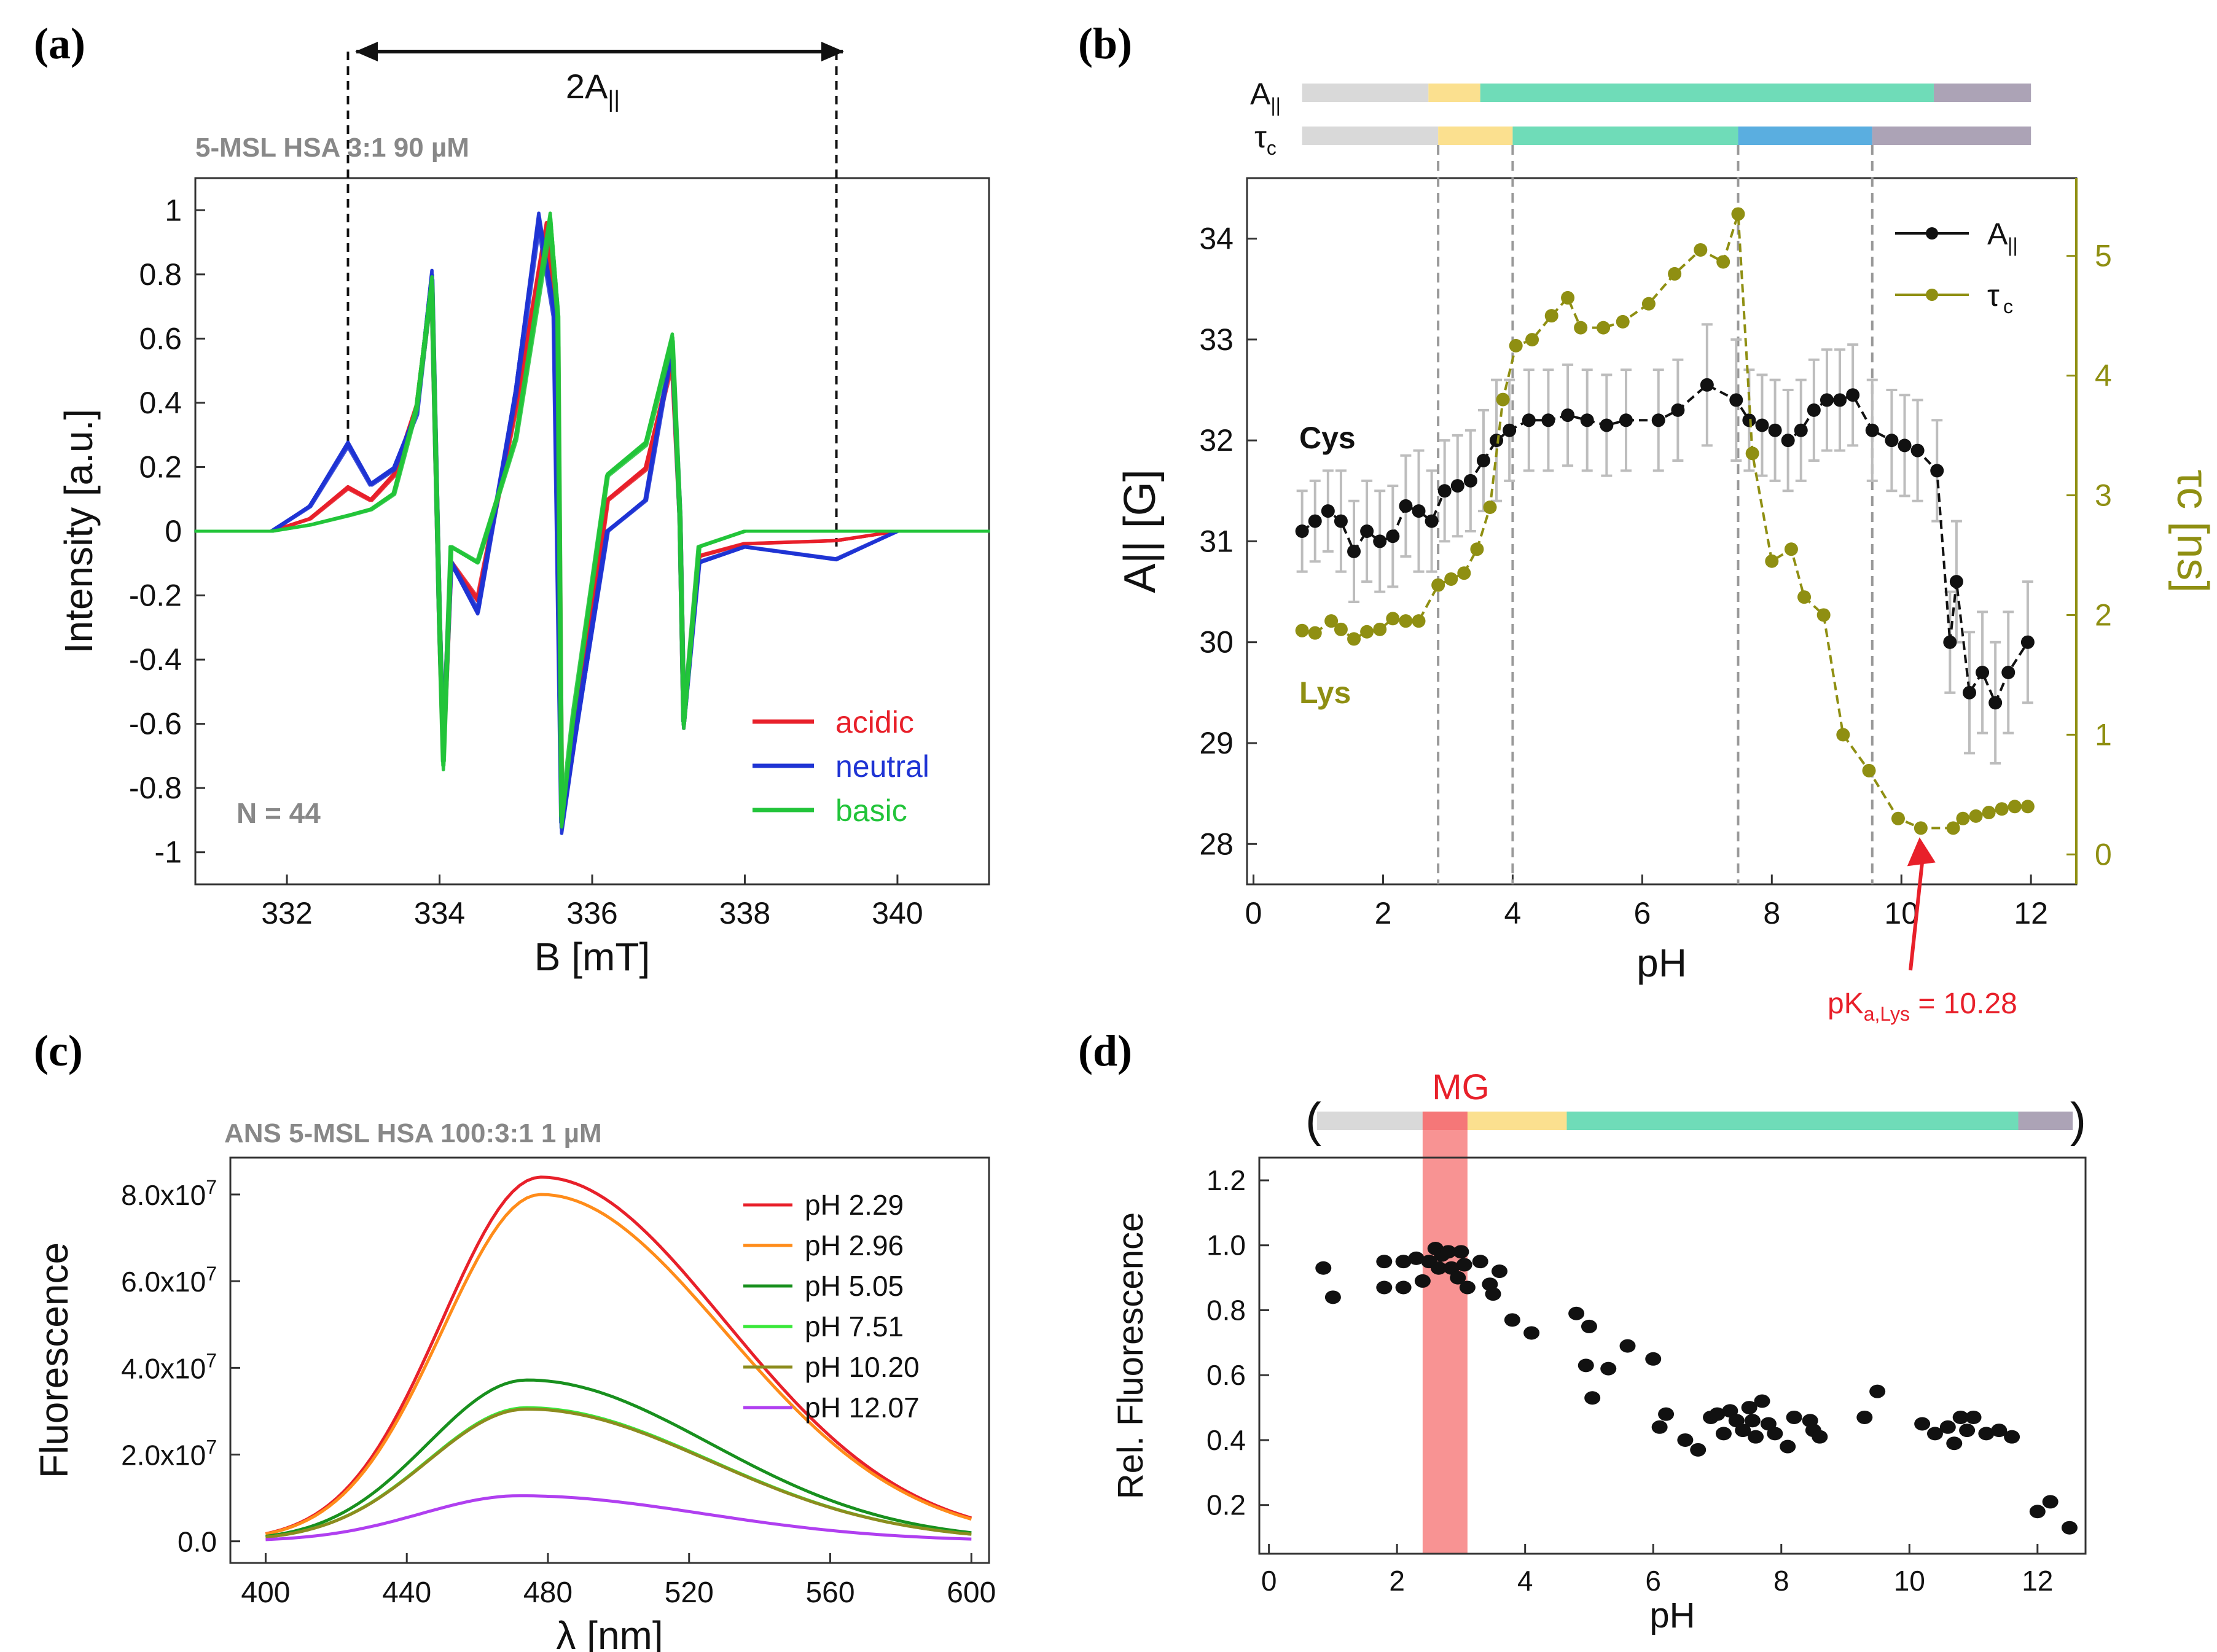 This screenshot has height=1652, width=2217. What do you see at coordinates (2103, 256) in the screenshot?
I see `y2-tick-label: 5` at bounding box center [2103, 256].